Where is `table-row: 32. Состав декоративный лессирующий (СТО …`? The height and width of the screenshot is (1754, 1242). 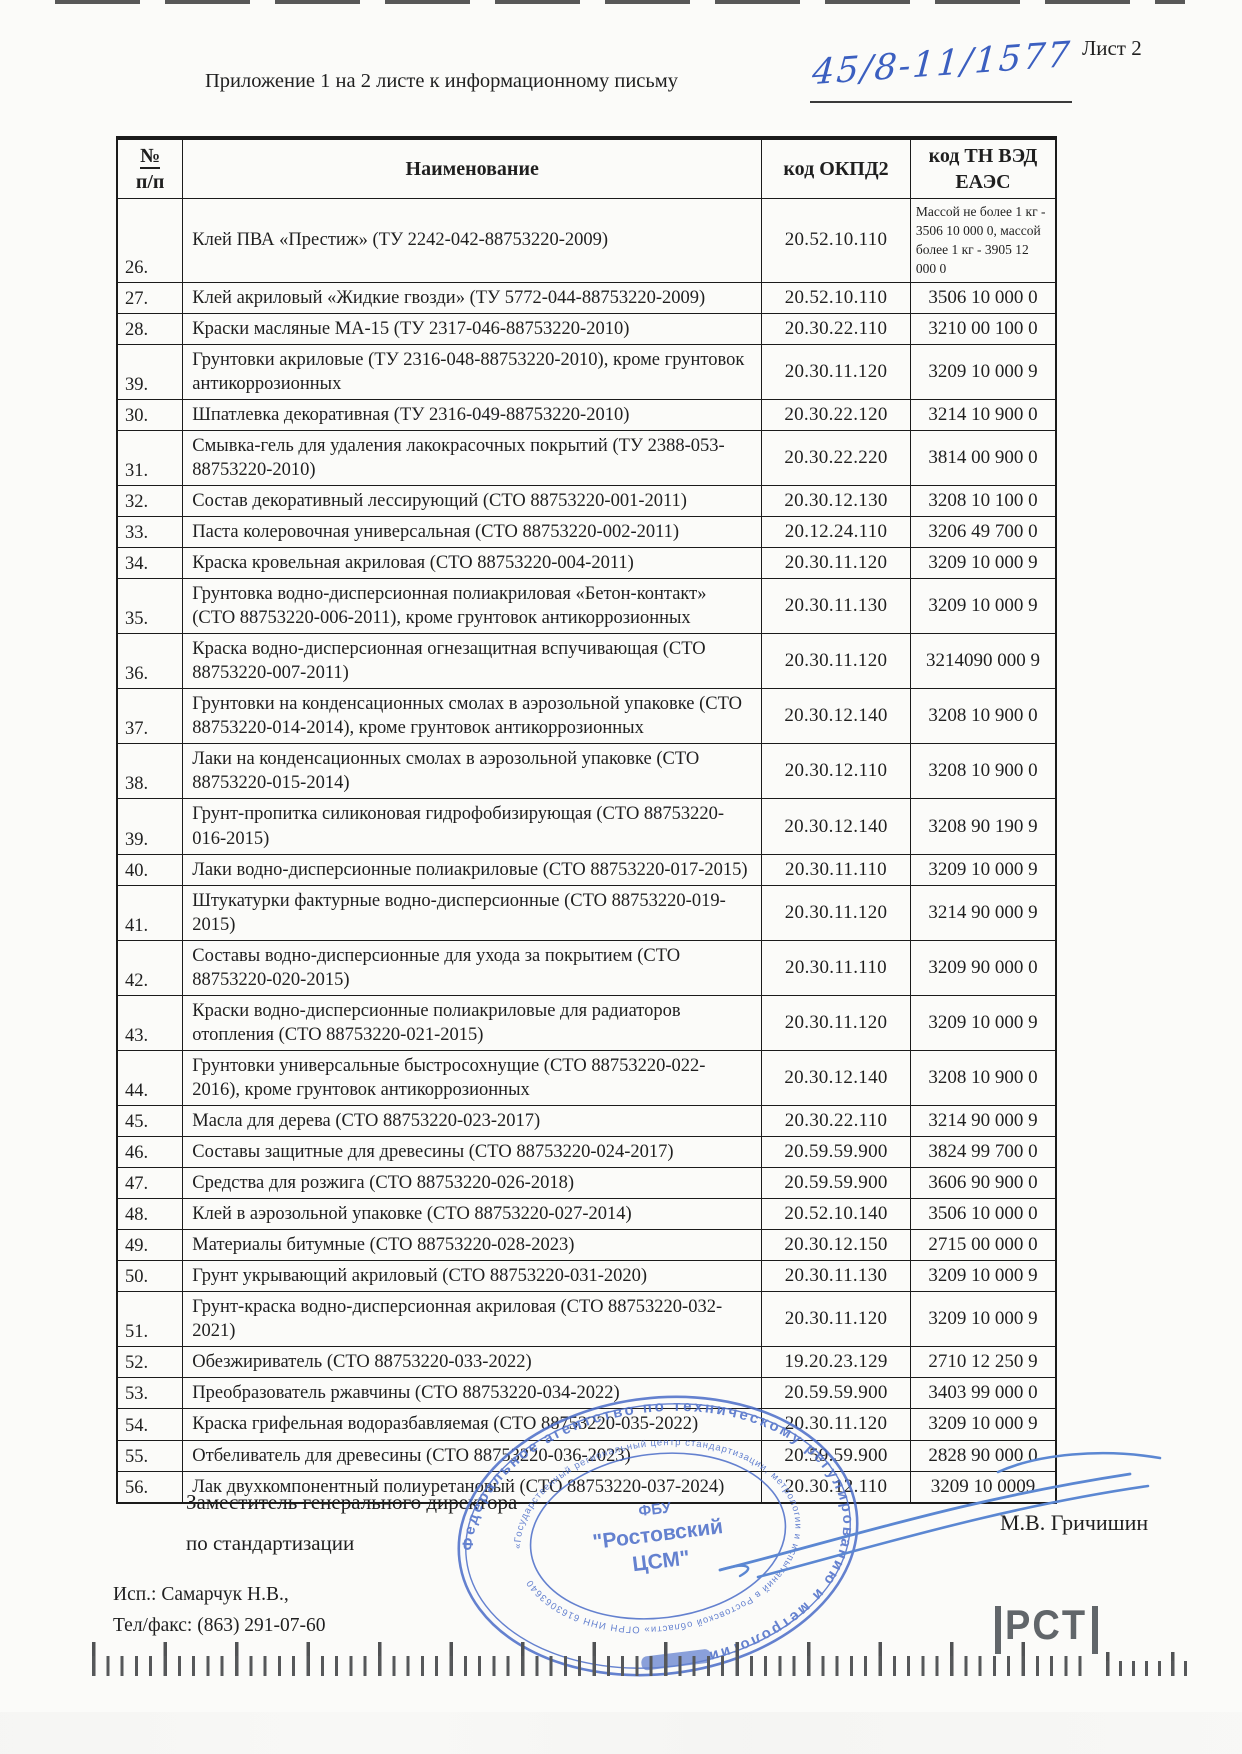 table-row: 32. Состав декоративный лессирующий (СТО … is located at coordinates (586, 501).